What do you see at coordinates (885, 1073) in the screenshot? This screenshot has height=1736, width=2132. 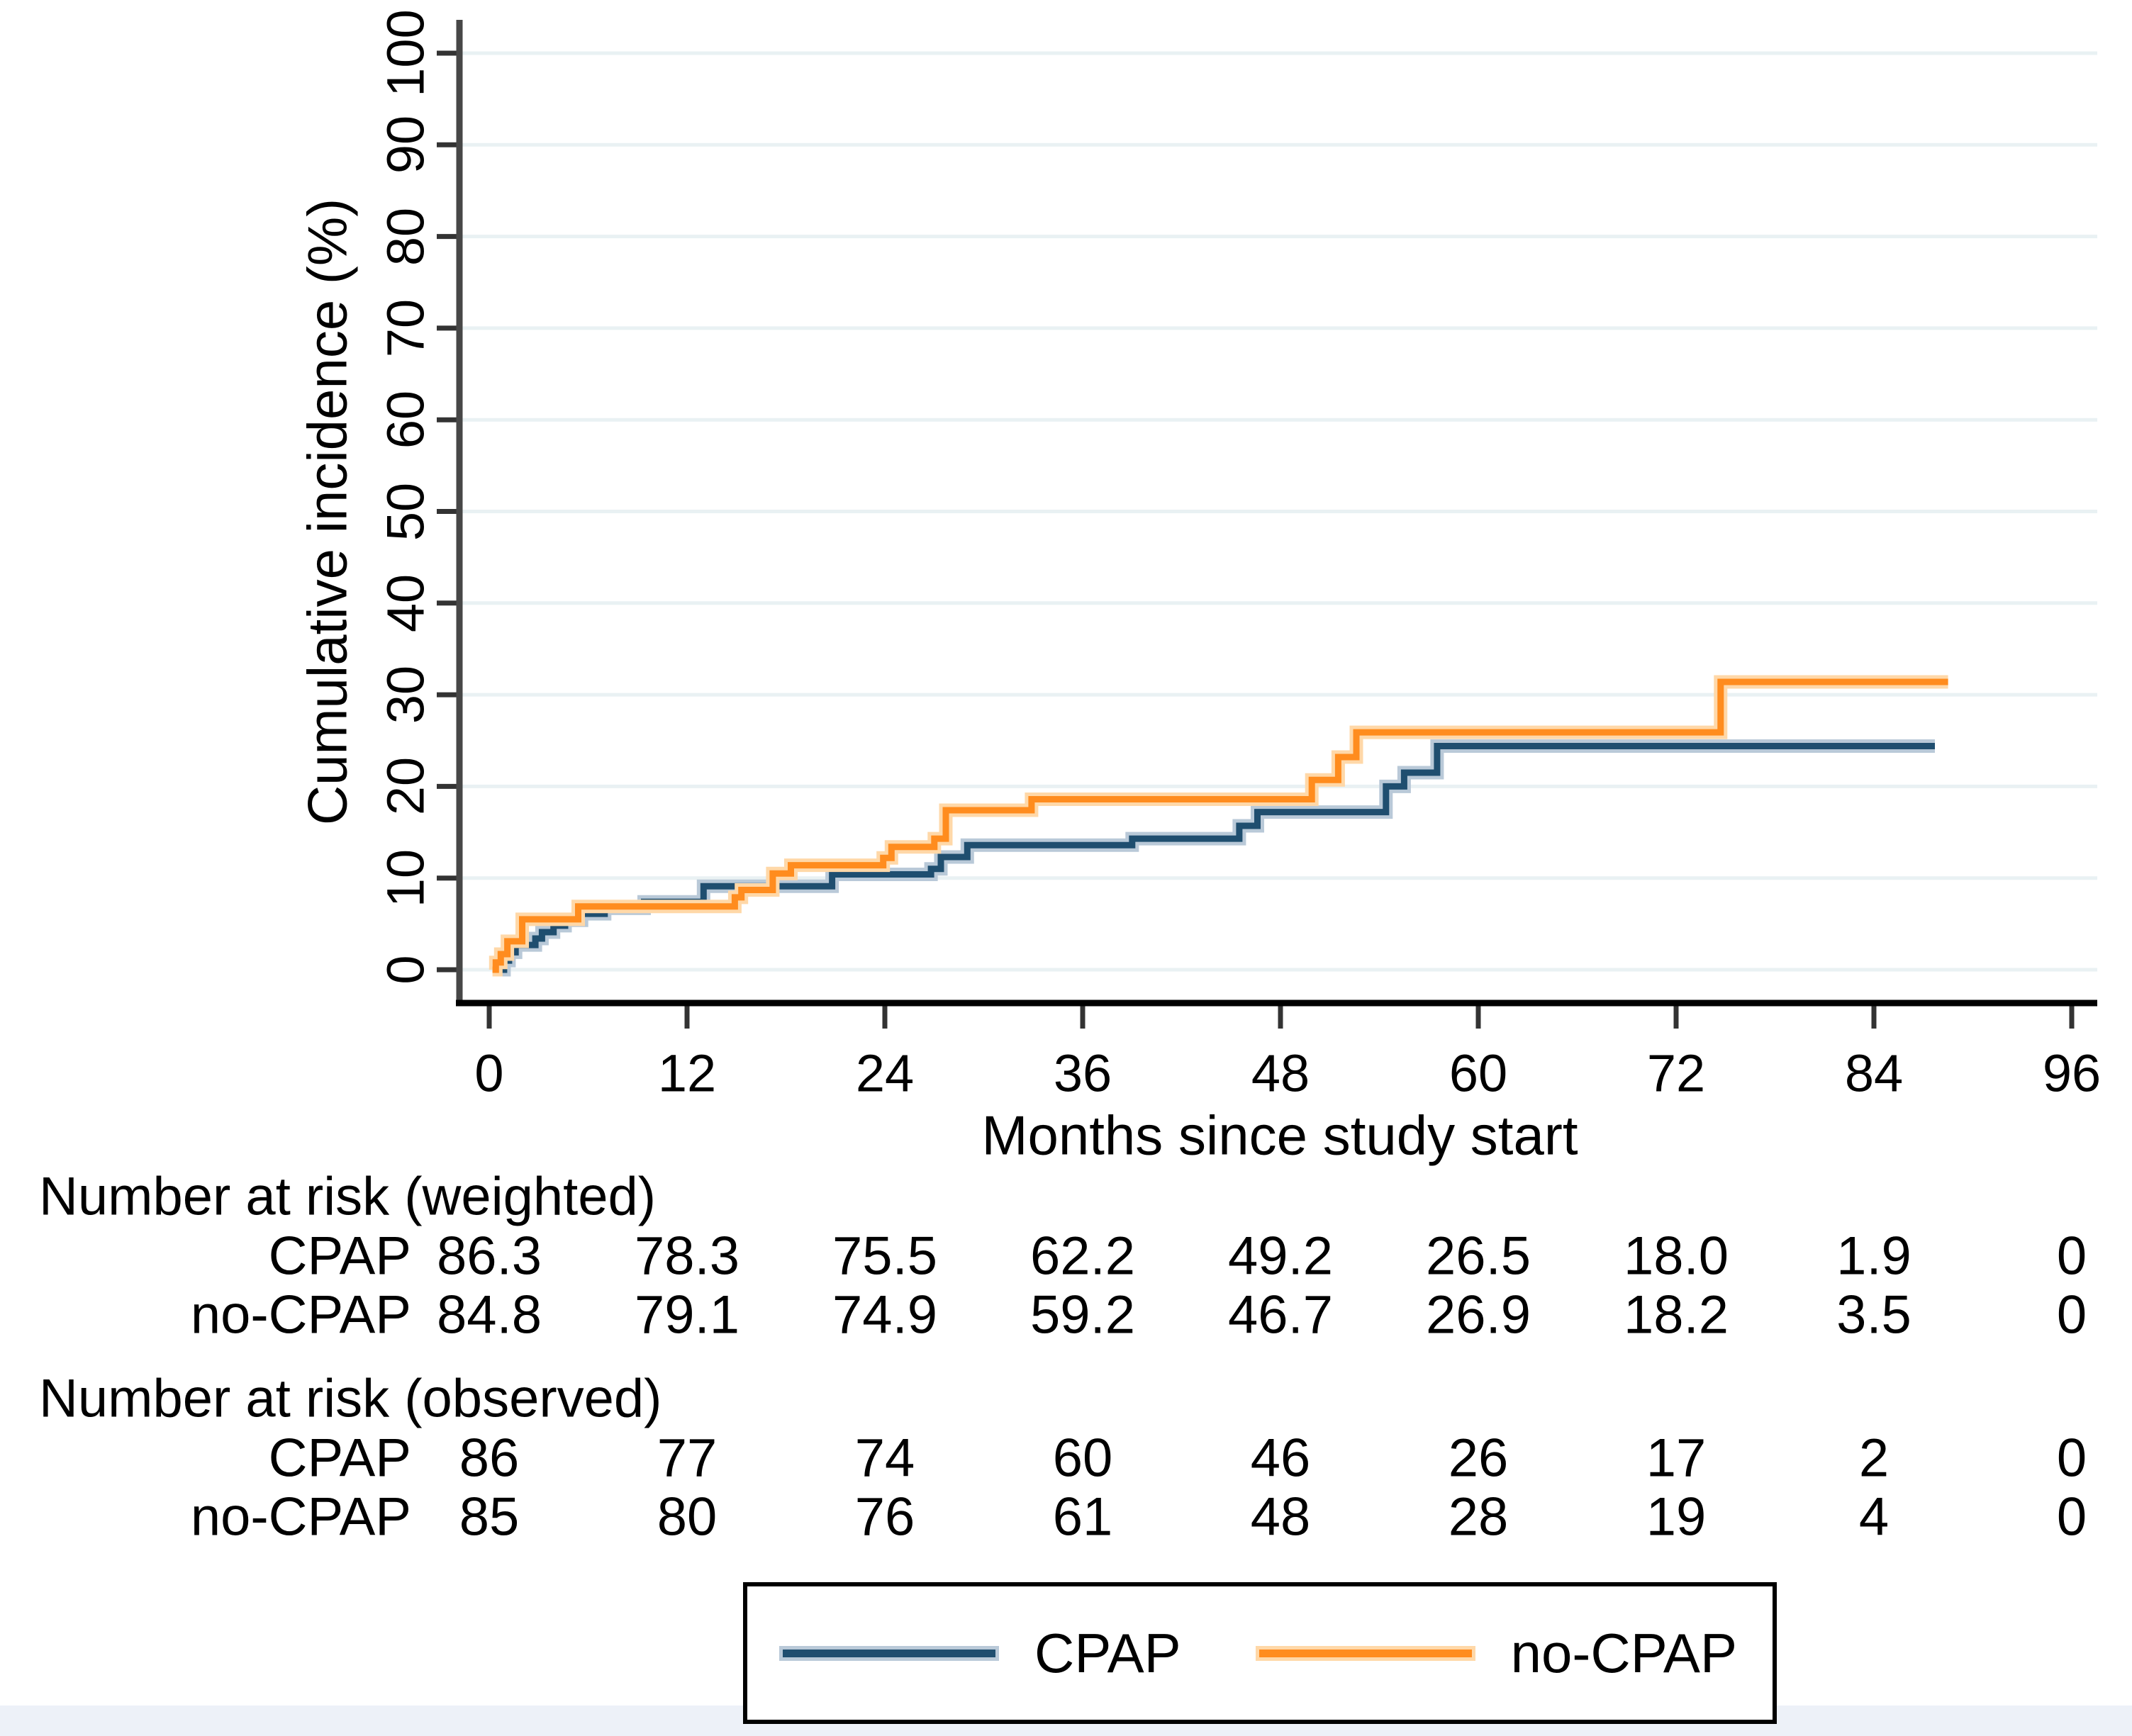 I see `x-tick-label: 24` at bounding box center [885, 1073].